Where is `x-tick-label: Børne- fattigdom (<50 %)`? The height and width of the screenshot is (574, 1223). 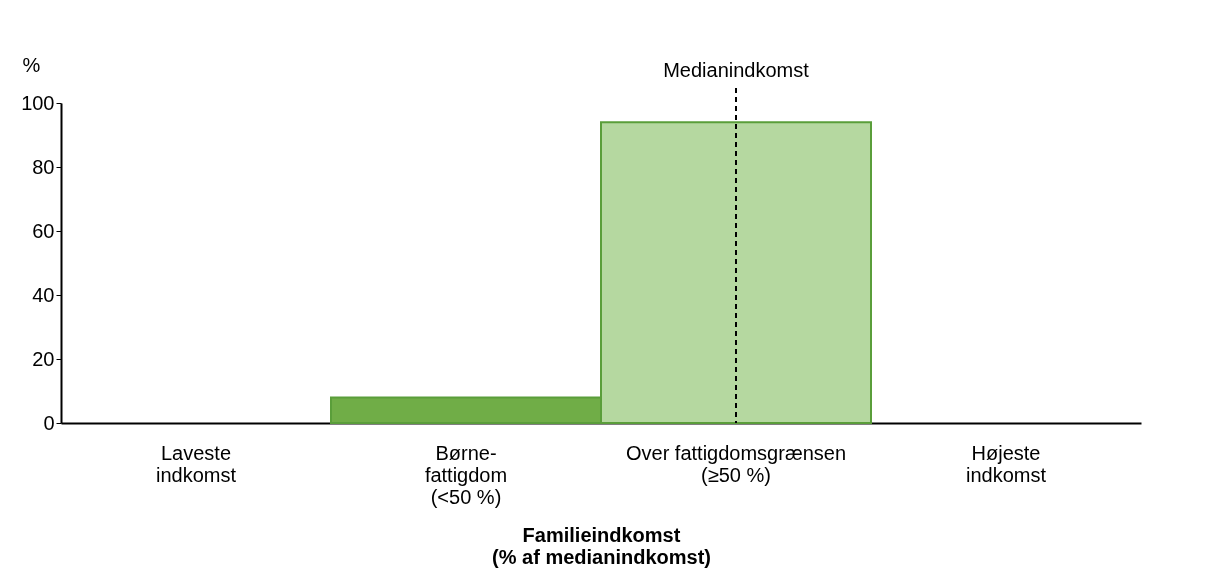
x-tick-label: Børne- fattigdom (<50 %) is located at coordinates (466, 474).